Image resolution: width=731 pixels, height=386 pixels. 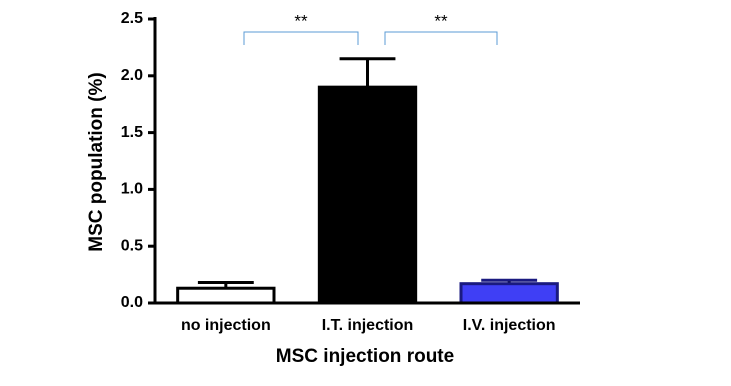 I want to click on y-tick-label: 2.5, so click(x=132, y=18).